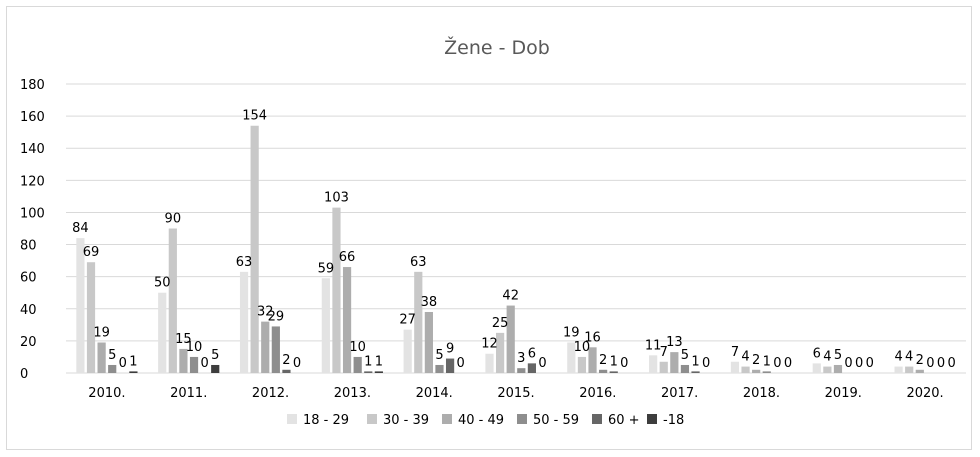  Describe the element at coordinates (592, 337) in the screenshot. I see `data-label: 16` at that location.